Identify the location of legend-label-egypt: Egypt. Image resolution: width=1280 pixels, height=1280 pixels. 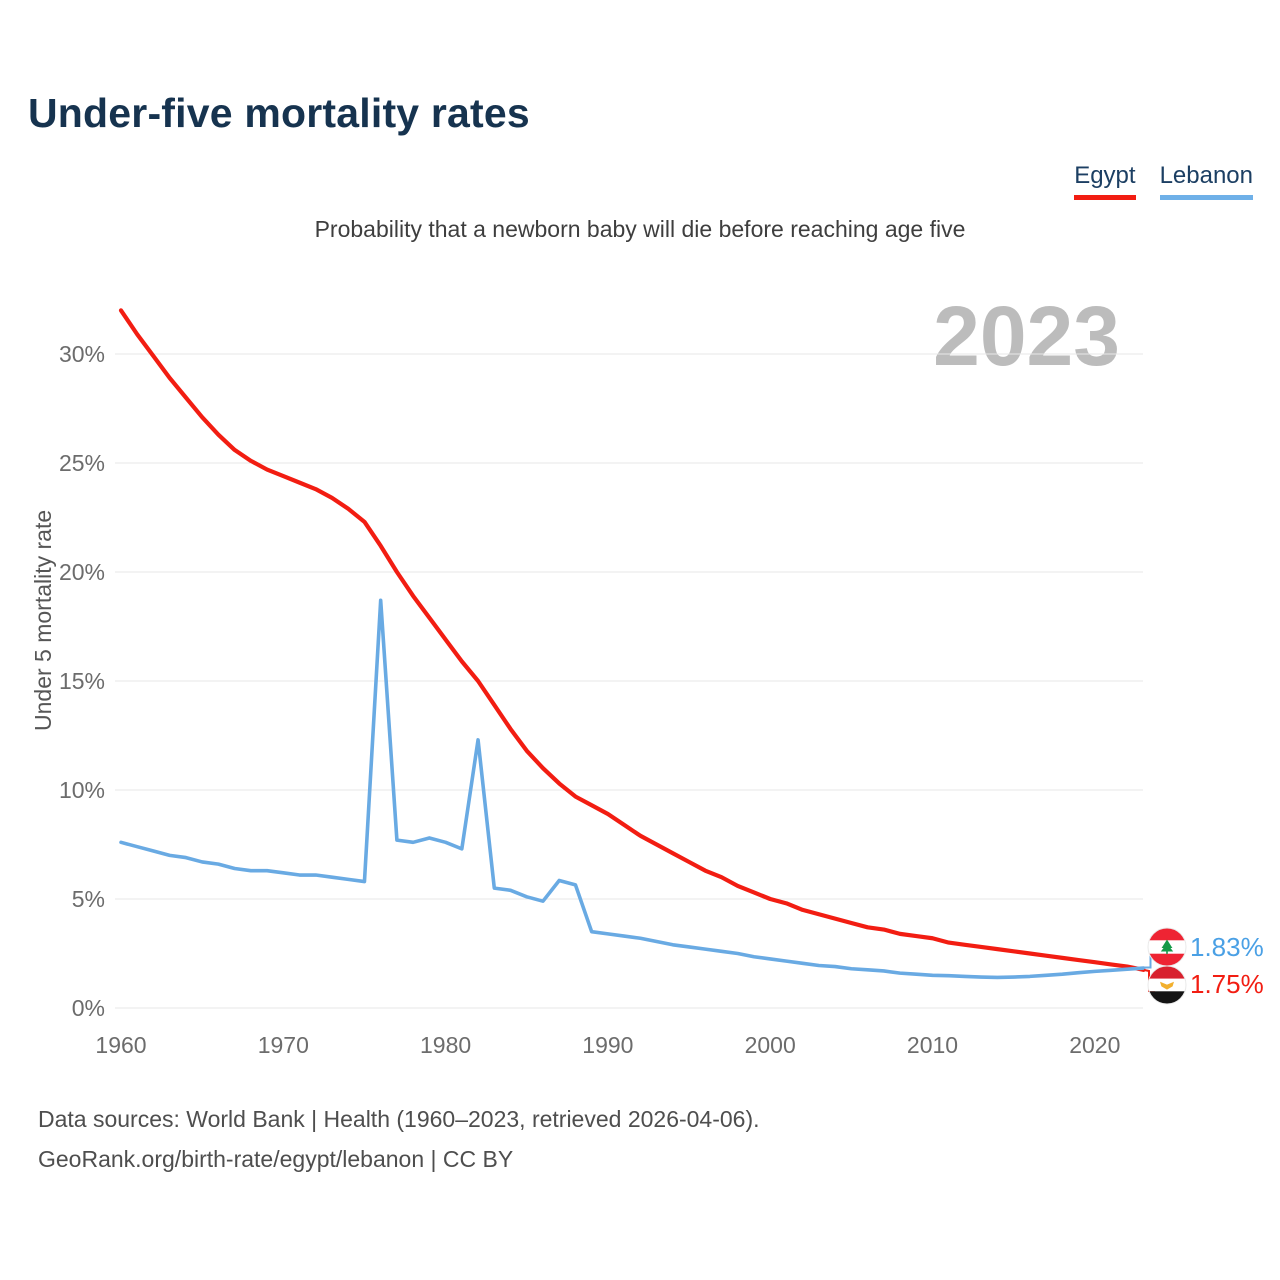
(1105, 175).